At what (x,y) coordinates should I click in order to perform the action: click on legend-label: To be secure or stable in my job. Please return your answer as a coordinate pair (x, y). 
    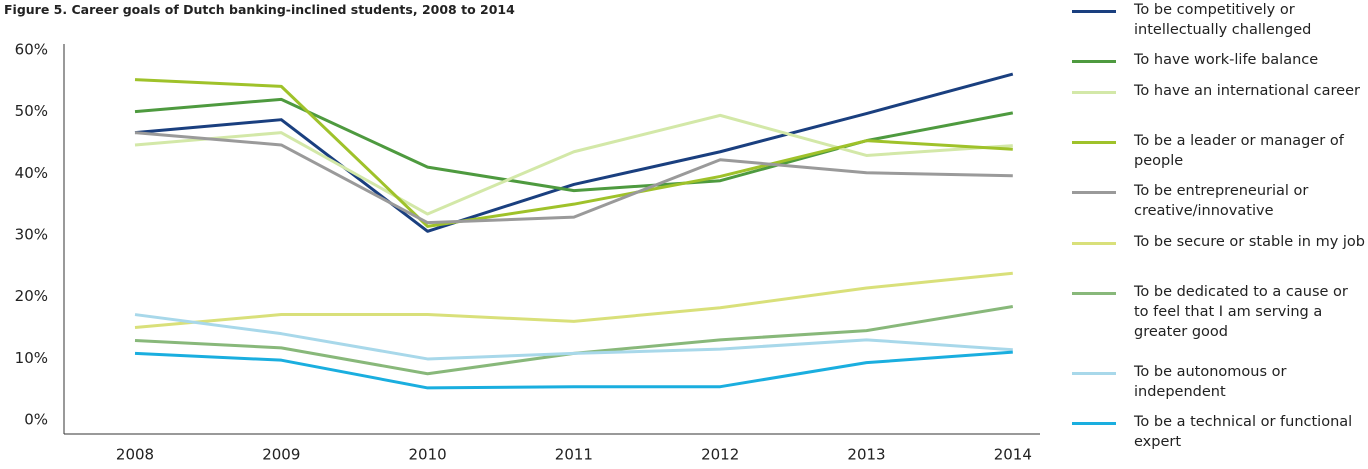
    Looking at the image, I should click on (1249, 242).